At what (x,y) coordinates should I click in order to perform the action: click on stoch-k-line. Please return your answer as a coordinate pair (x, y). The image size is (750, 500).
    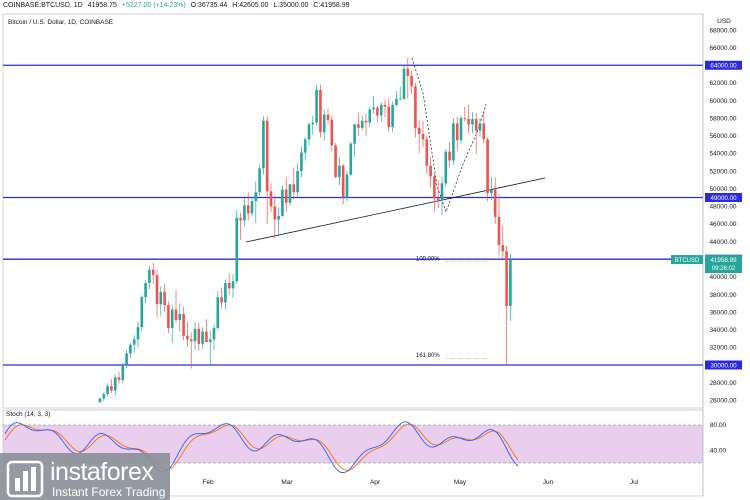
    Looking at the image, I should click on (261, 447).